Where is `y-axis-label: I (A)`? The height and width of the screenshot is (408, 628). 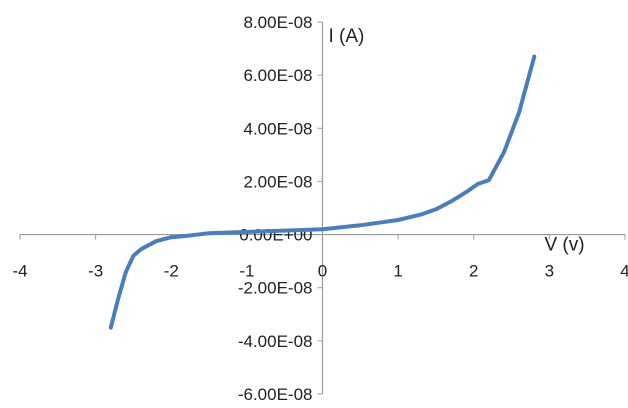
y-axis-label: I (A) is located at coordinates (347, 36).